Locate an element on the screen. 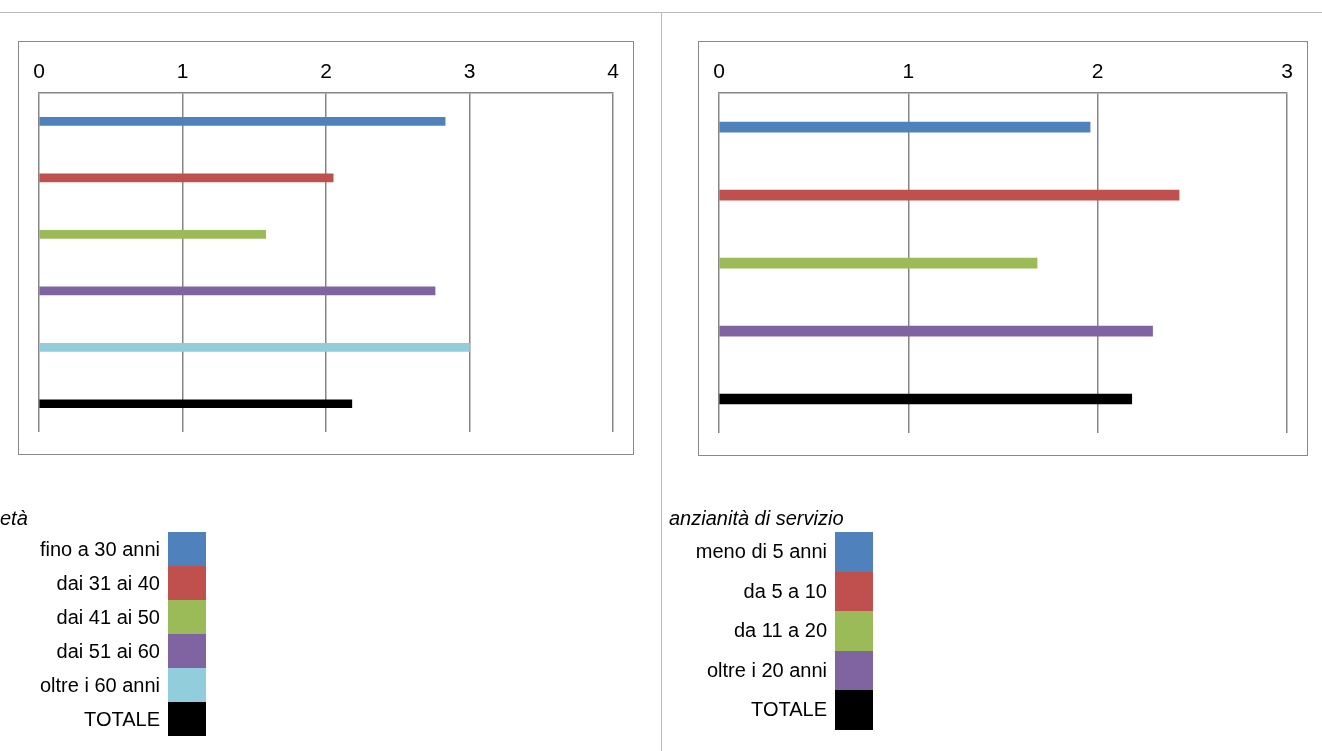  legend-label: dai 41 ai 50 is located at coordinates (108, 617).